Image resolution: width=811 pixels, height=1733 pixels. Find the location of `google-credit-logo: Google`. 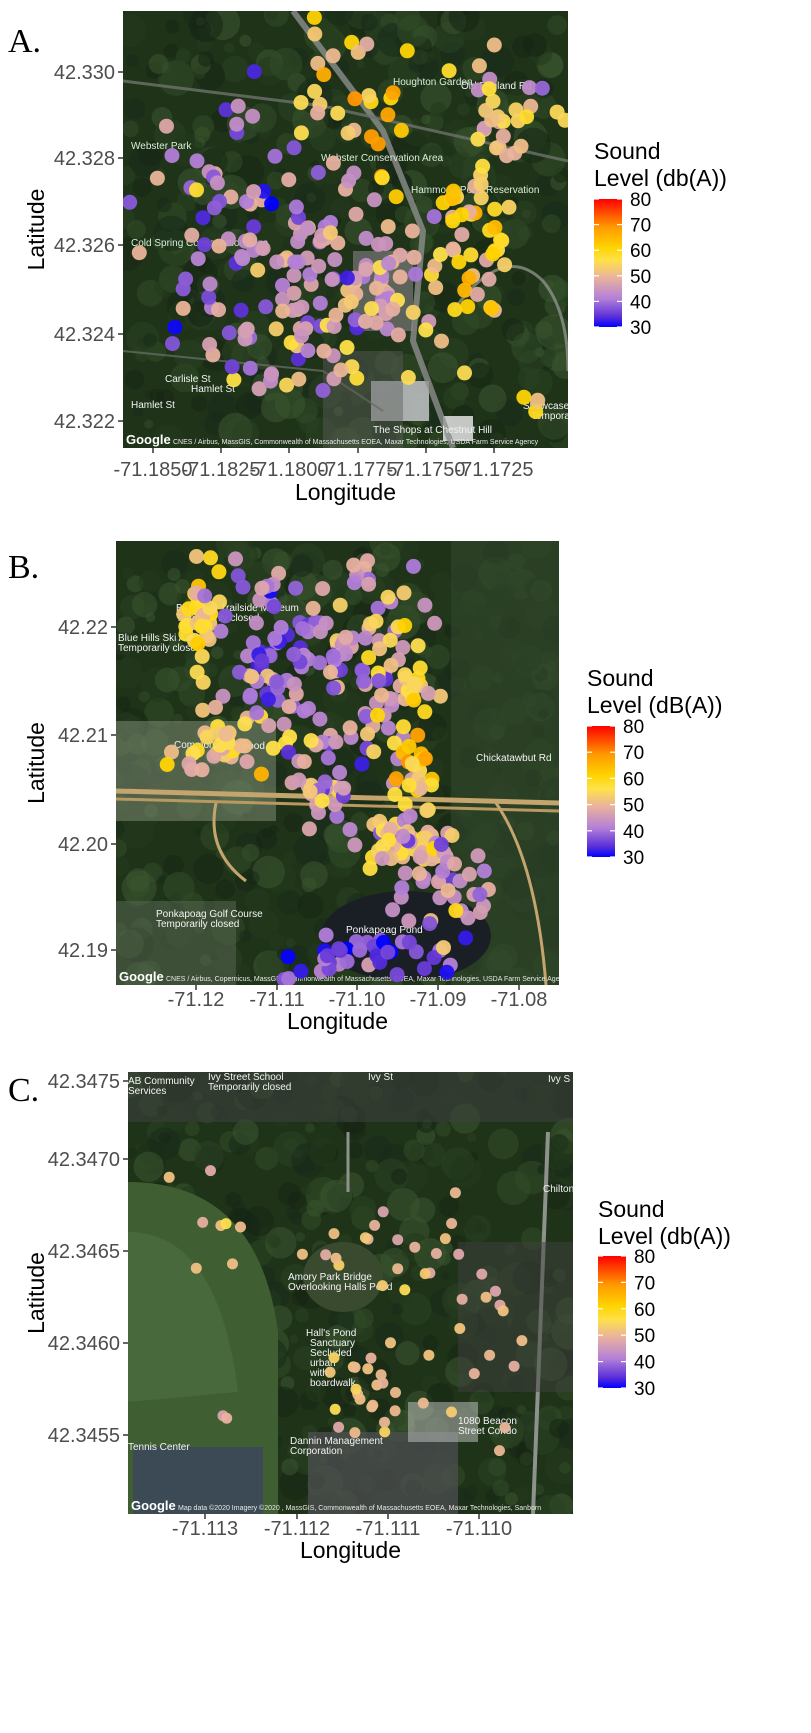

google-credit-logo: Google is located at coordinates (141, 976).